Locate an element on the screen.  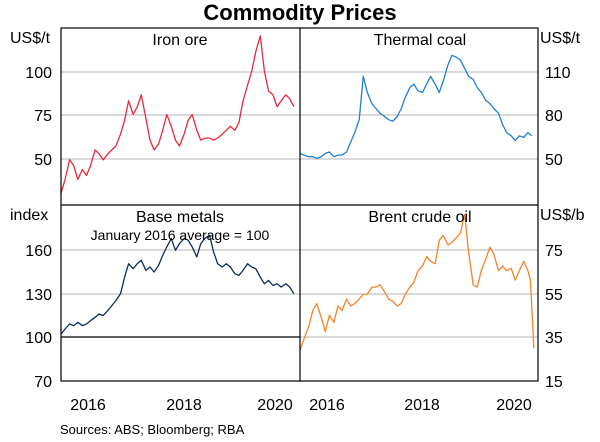
panel-title-iron-ore: Iron ore is located at coordinates (179, 40).